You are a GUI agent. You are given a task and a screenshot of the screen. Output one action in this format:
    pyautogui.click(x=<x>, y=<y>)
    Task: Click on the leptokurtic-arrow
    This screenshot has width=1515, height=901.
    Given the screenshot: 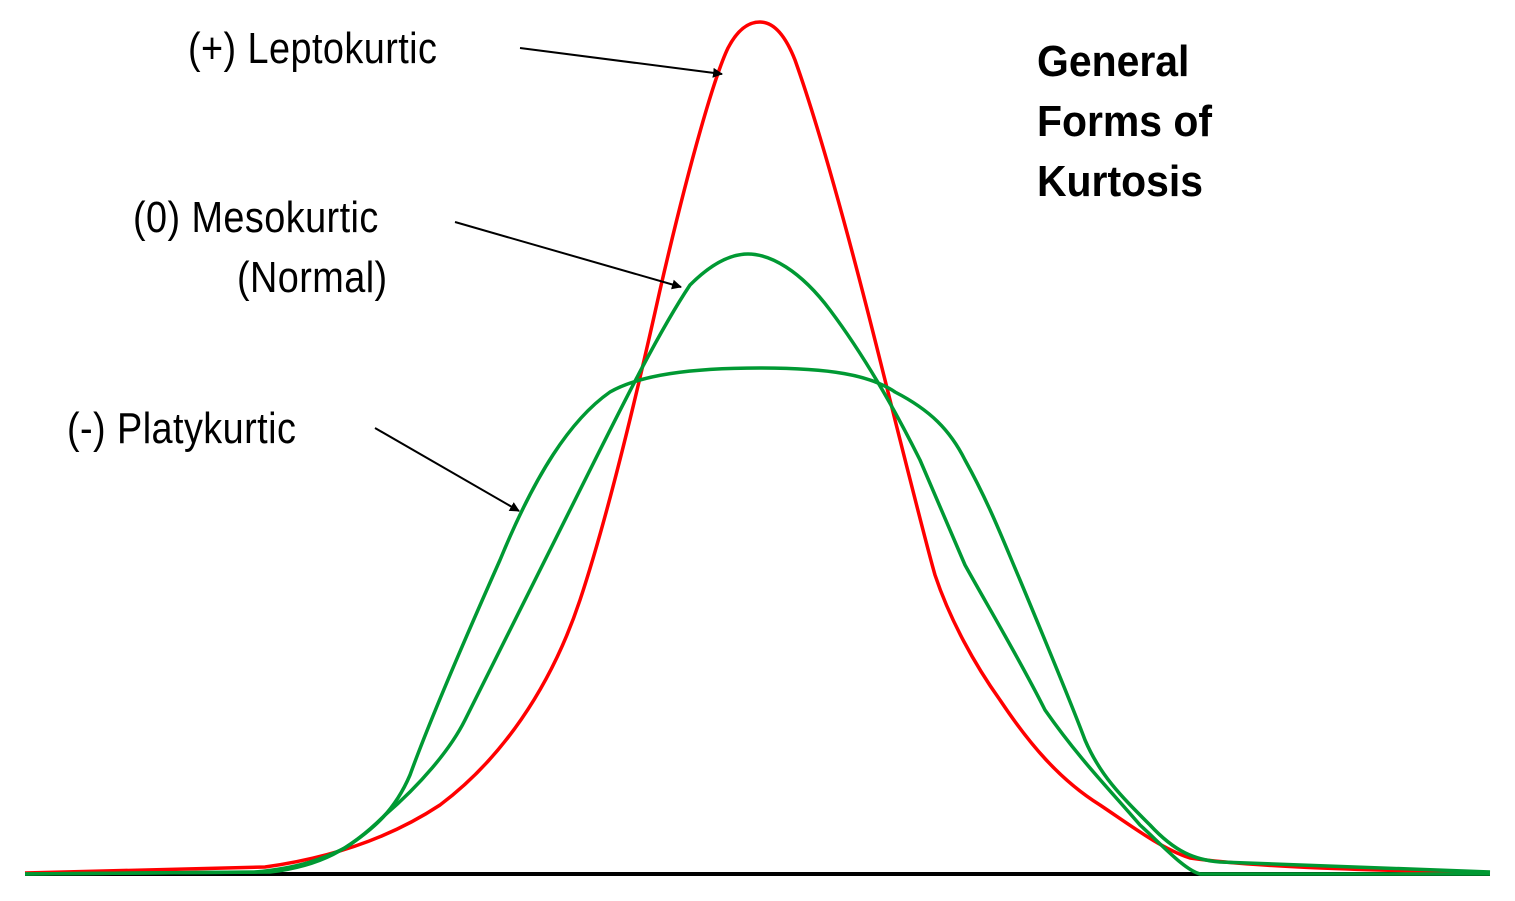 What is the action you would take?
    pyautogui.click(x=621, y=62)
    